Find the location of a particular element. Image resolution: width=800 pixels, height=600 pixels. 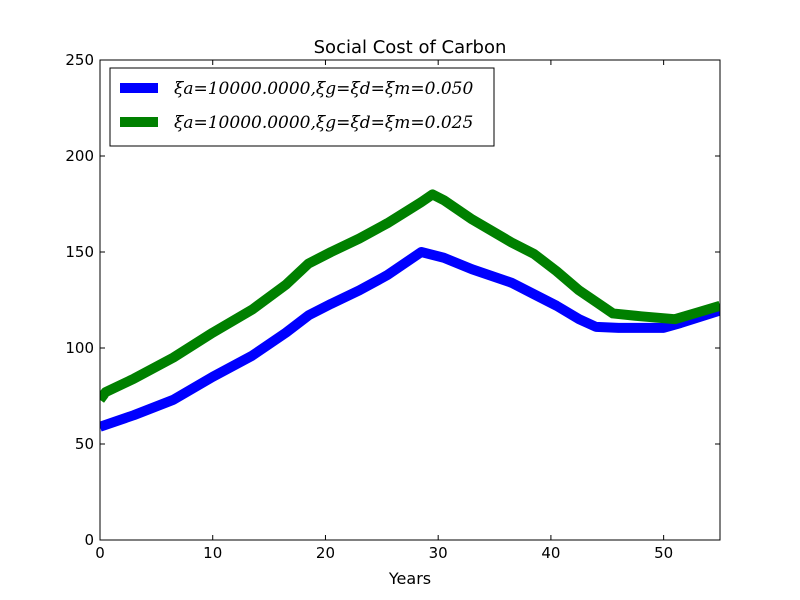

y-tick-label: 150 is located at coordinates (79, 252).